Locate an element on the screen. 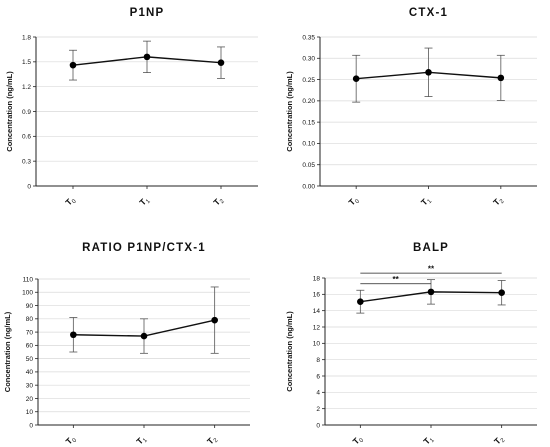 This screenshot has height=447, width=550. y-tick-label: 12 is located at coordinates (317, 327).